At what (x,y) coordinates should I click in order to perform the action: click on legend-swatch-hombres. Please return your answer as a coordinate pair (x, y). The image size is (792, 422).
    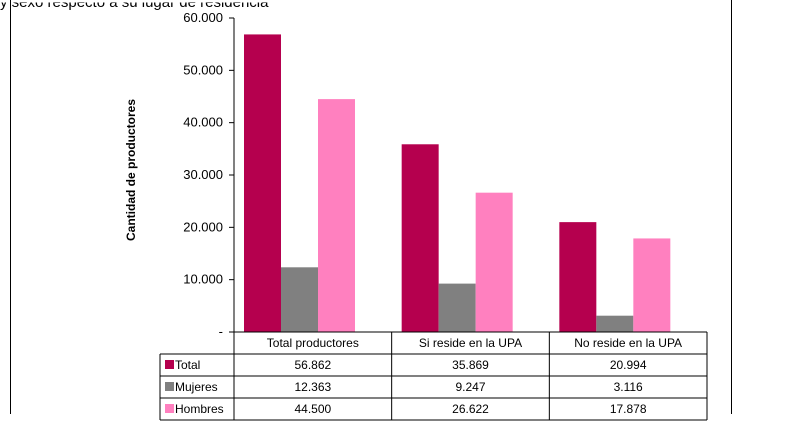
    Looking at the image, I should click on (169, 408).